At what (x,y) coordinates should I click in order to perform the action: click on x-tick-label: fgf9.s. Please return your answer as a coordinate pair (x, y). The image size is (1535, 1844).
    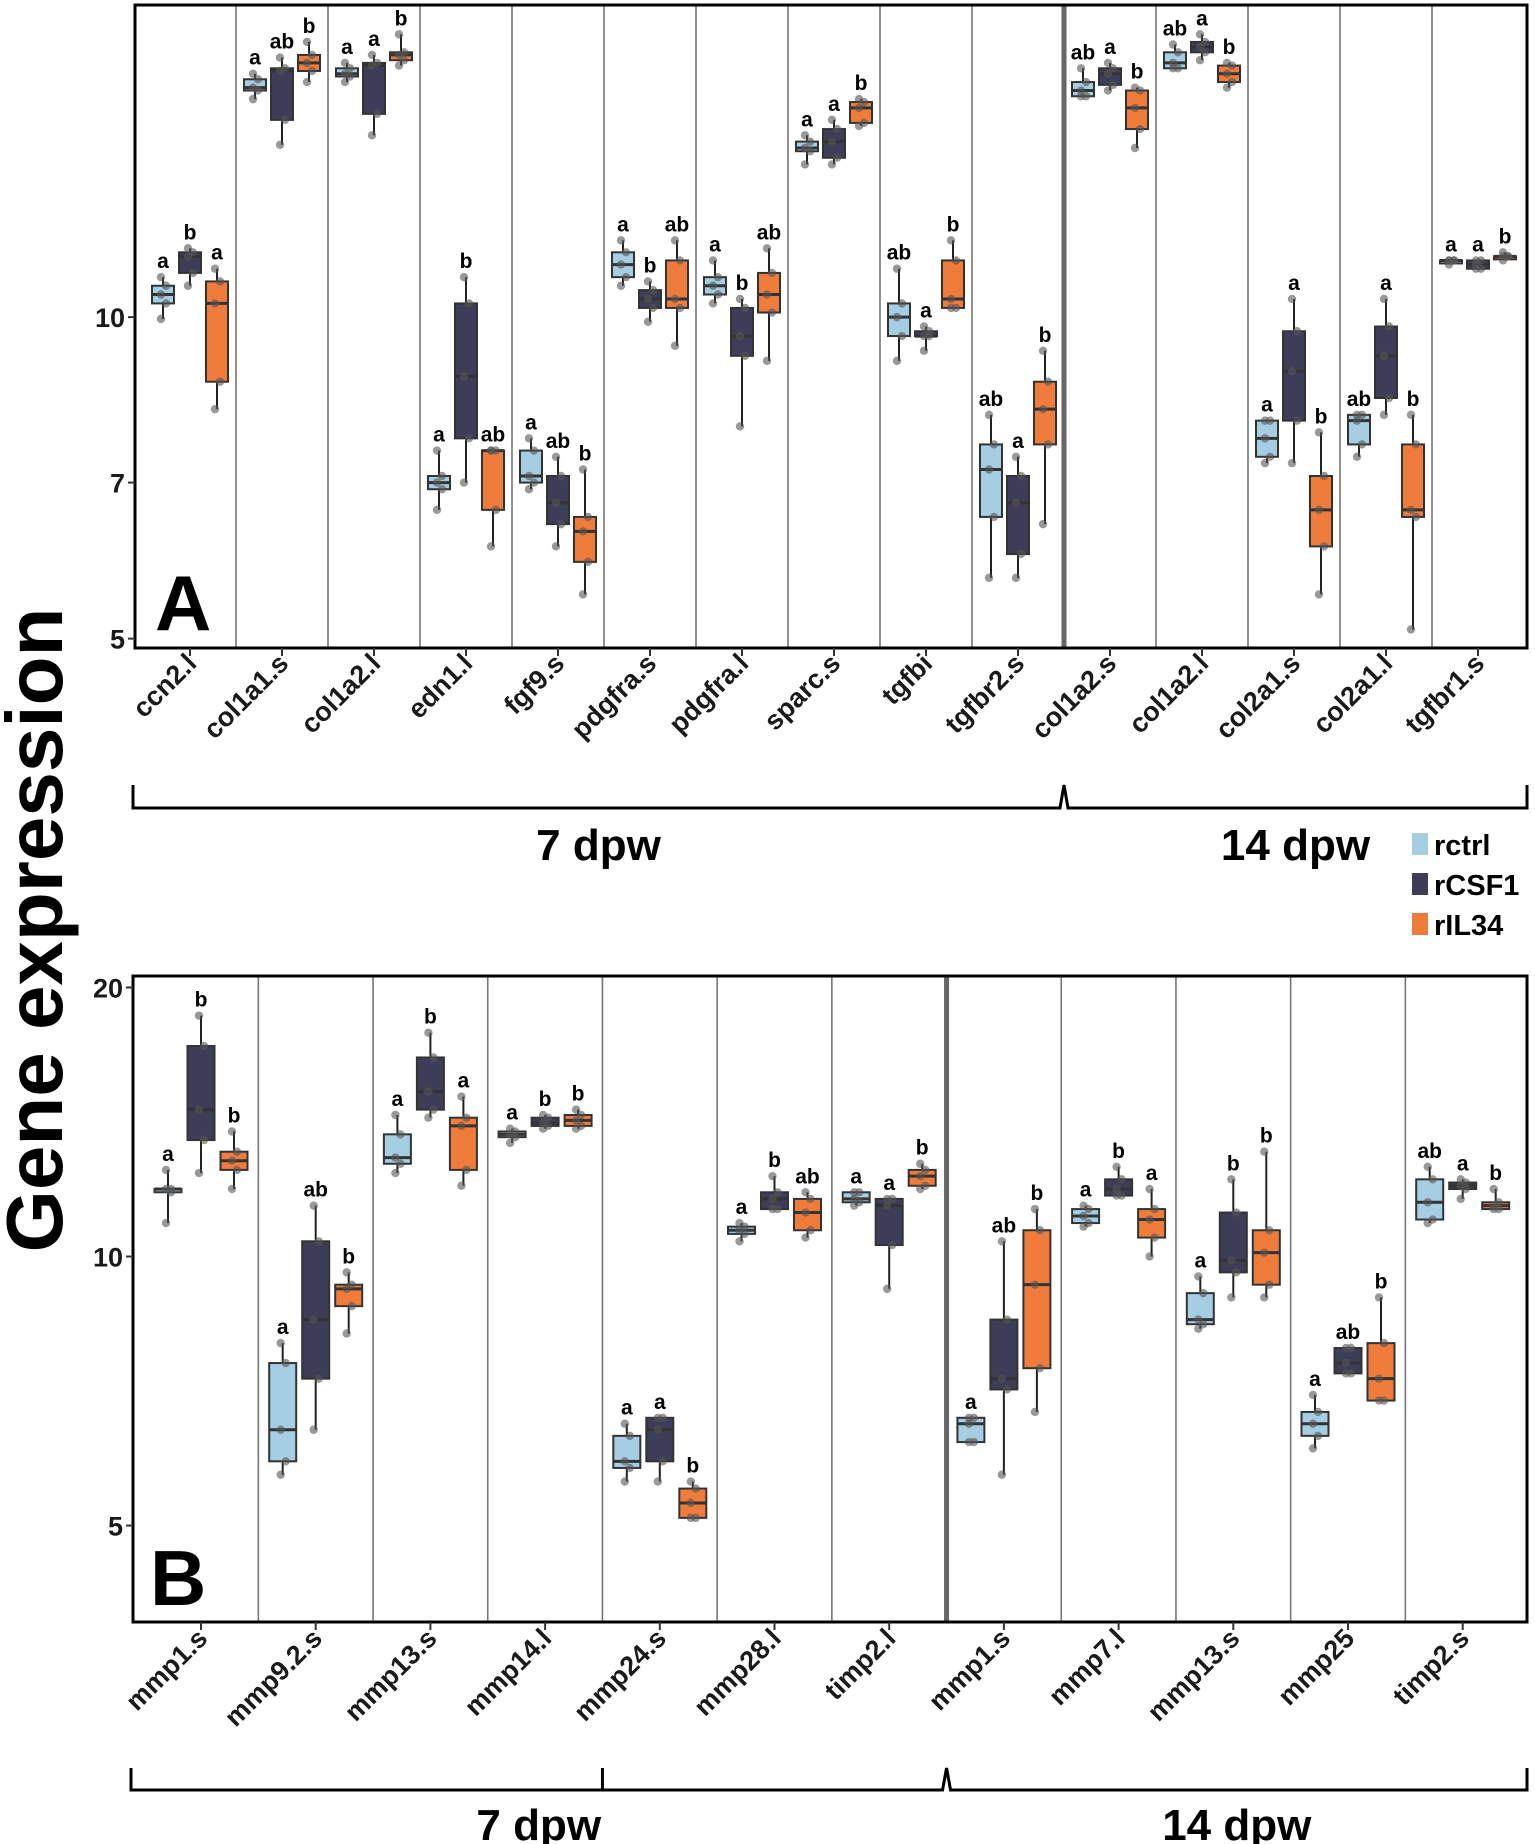
    Looking at the image, I should click on (534, 684).